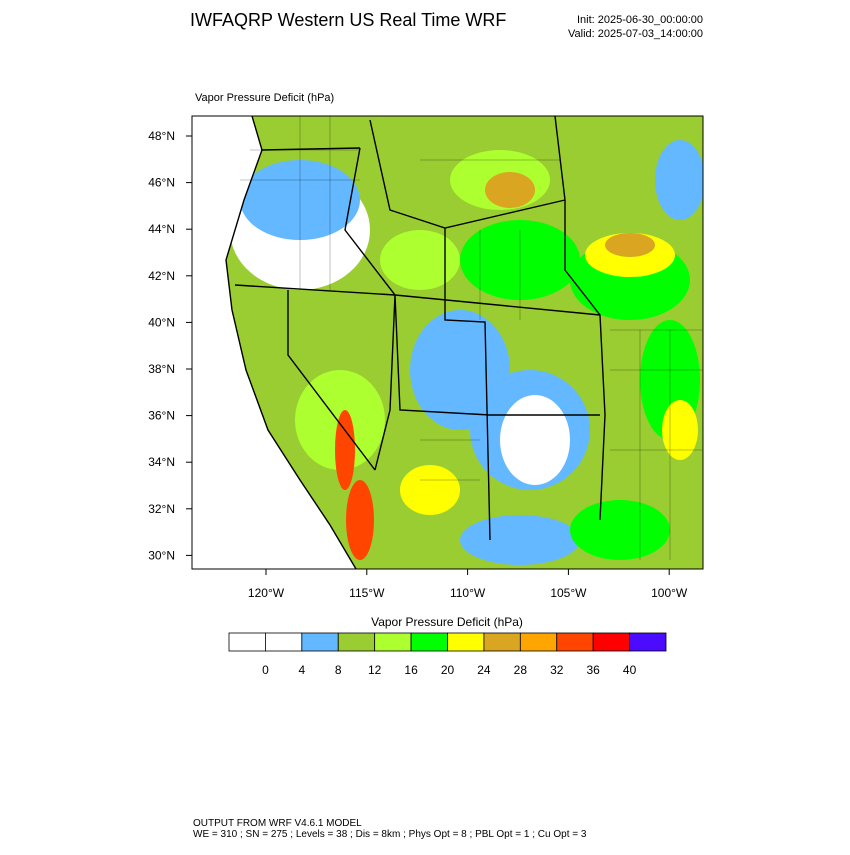 This screenshot has height=855, width=850. Describe the element at coordinates (266, 593) in the screenshot. I see `lon-label: 120°W` at that location.